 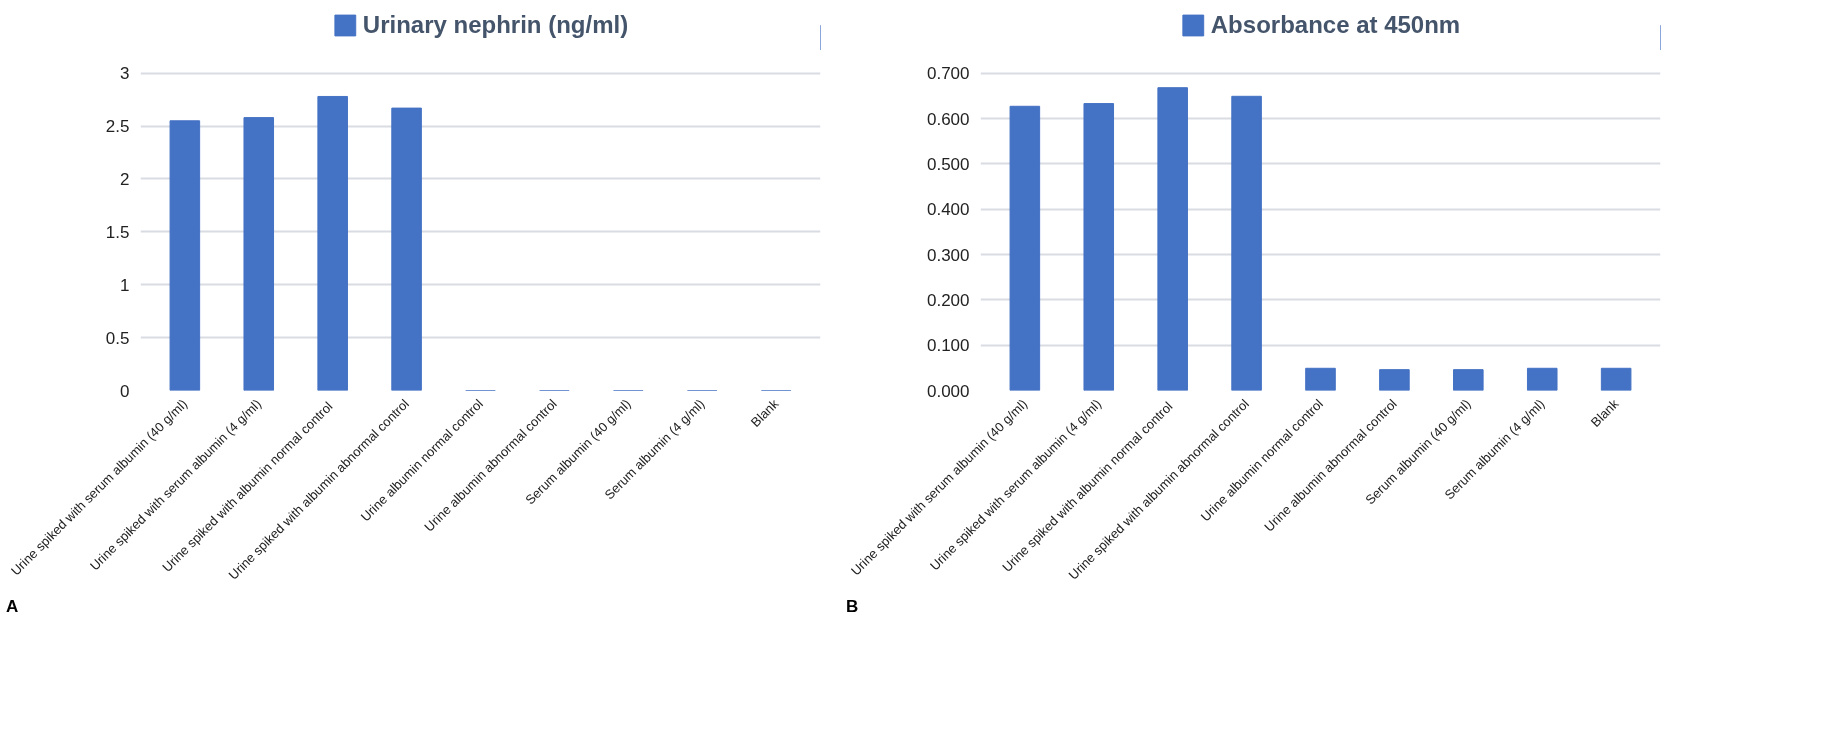 What do you see at coordinates (948, 255) in the screenshot?
I see `y-tick-label: 0.300` at bounding box center [948, 255].